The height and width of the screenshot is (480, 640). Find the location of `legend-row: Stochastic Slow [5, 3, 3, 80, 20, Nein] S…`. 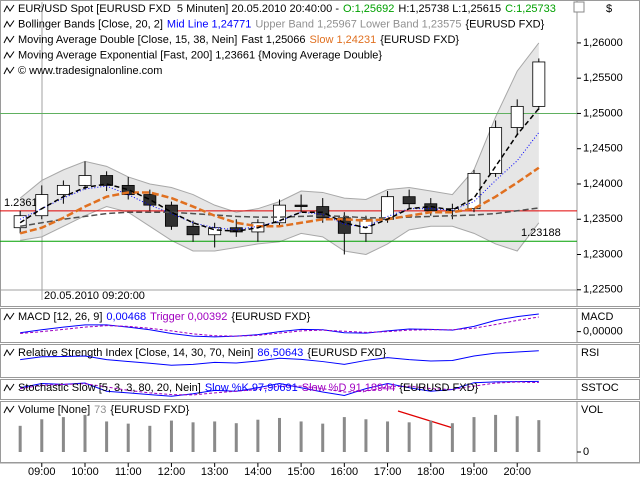

legend-row: Stochastic Slow [5, 3, 3, 80, 20, Nein] S… is located at coordinates (248, 388).